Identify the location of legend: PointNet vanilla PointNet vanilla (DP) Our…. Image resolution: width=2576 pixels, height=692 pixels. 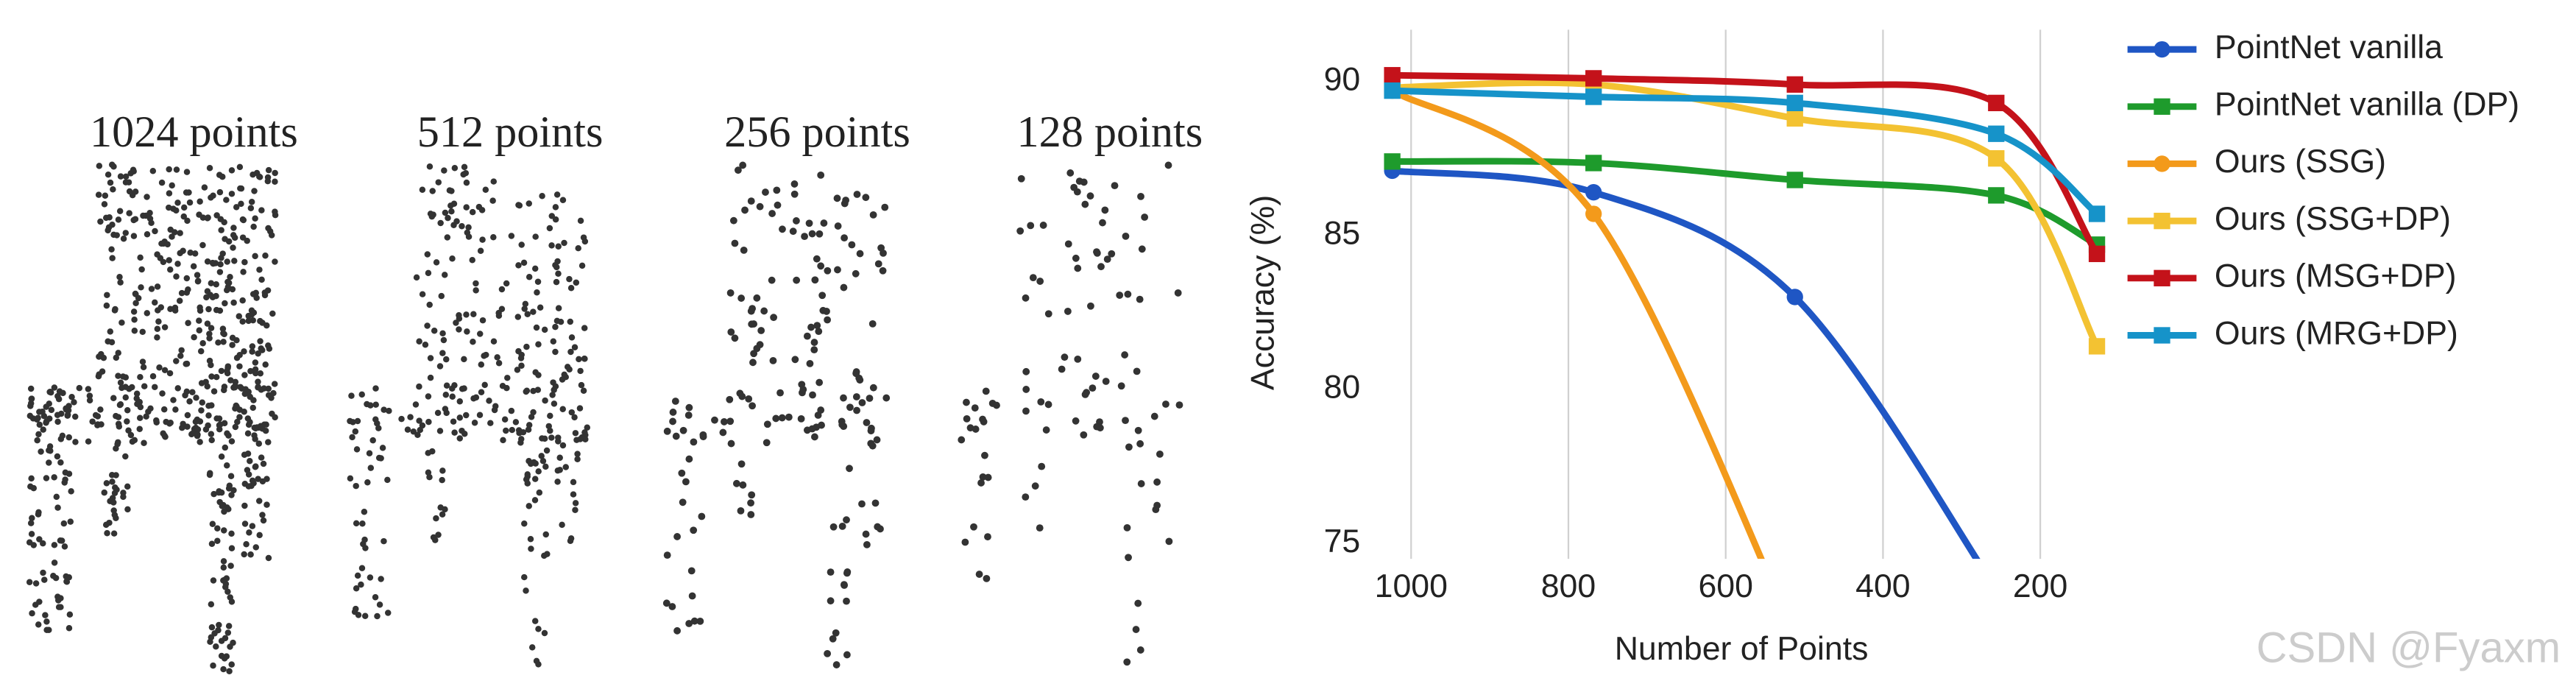
(2323, 190).